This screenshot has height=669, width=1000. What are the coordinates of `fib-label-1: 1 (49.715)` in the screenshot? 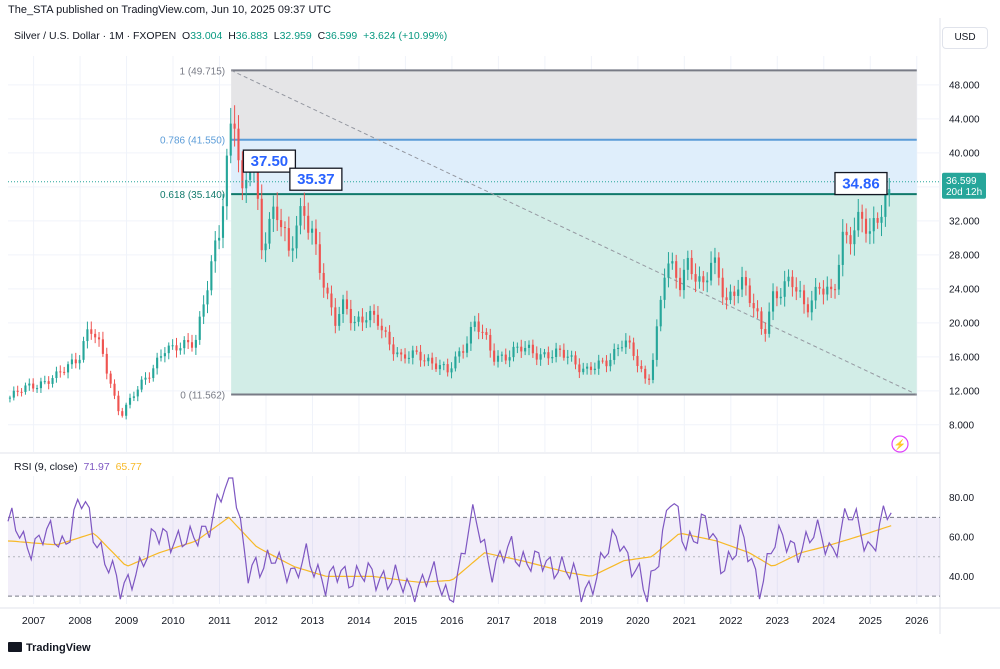 It's located at (203, 71).